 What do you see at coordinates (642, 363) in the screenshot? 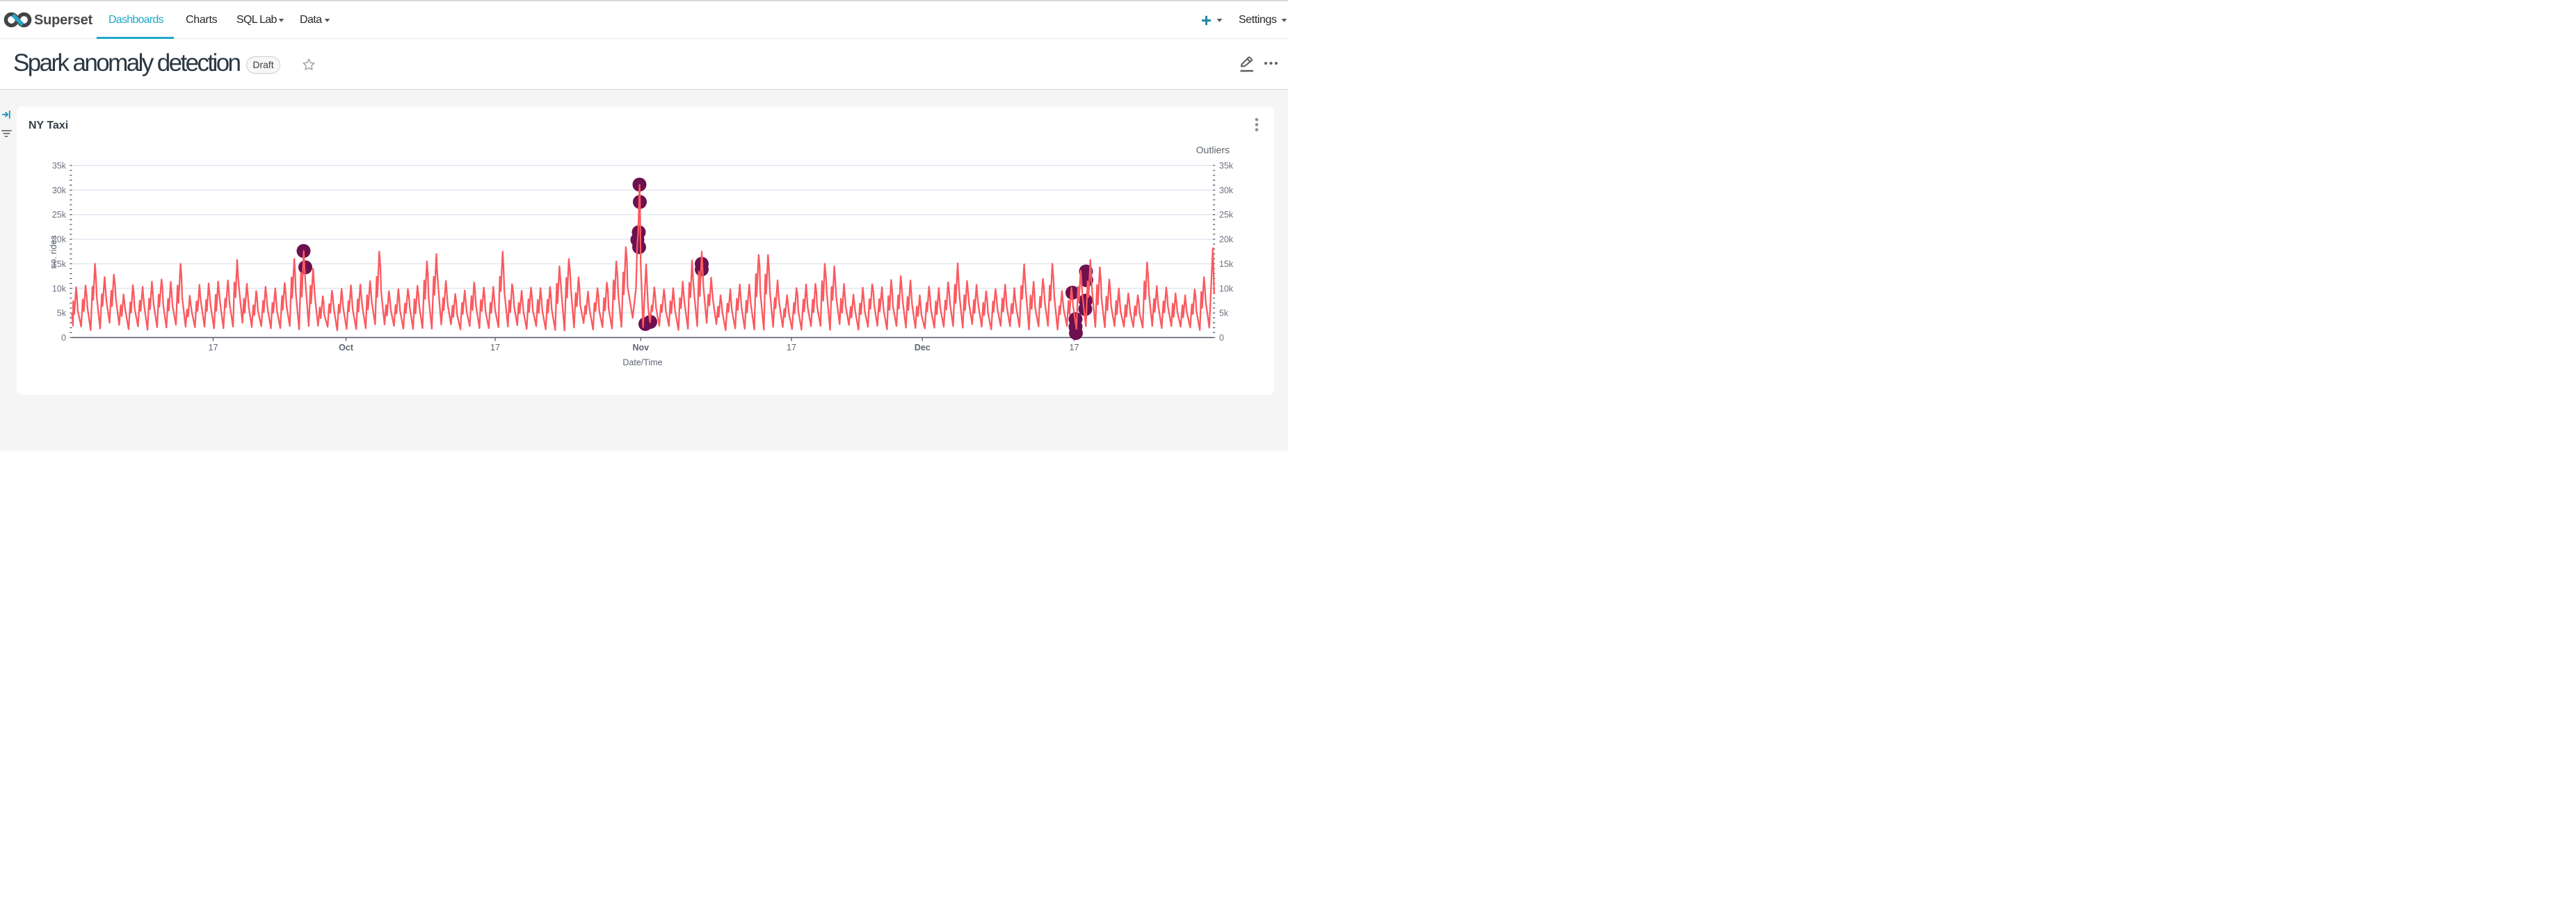
I see `svg-text: Date/Time` at bounding box center [642, 363].